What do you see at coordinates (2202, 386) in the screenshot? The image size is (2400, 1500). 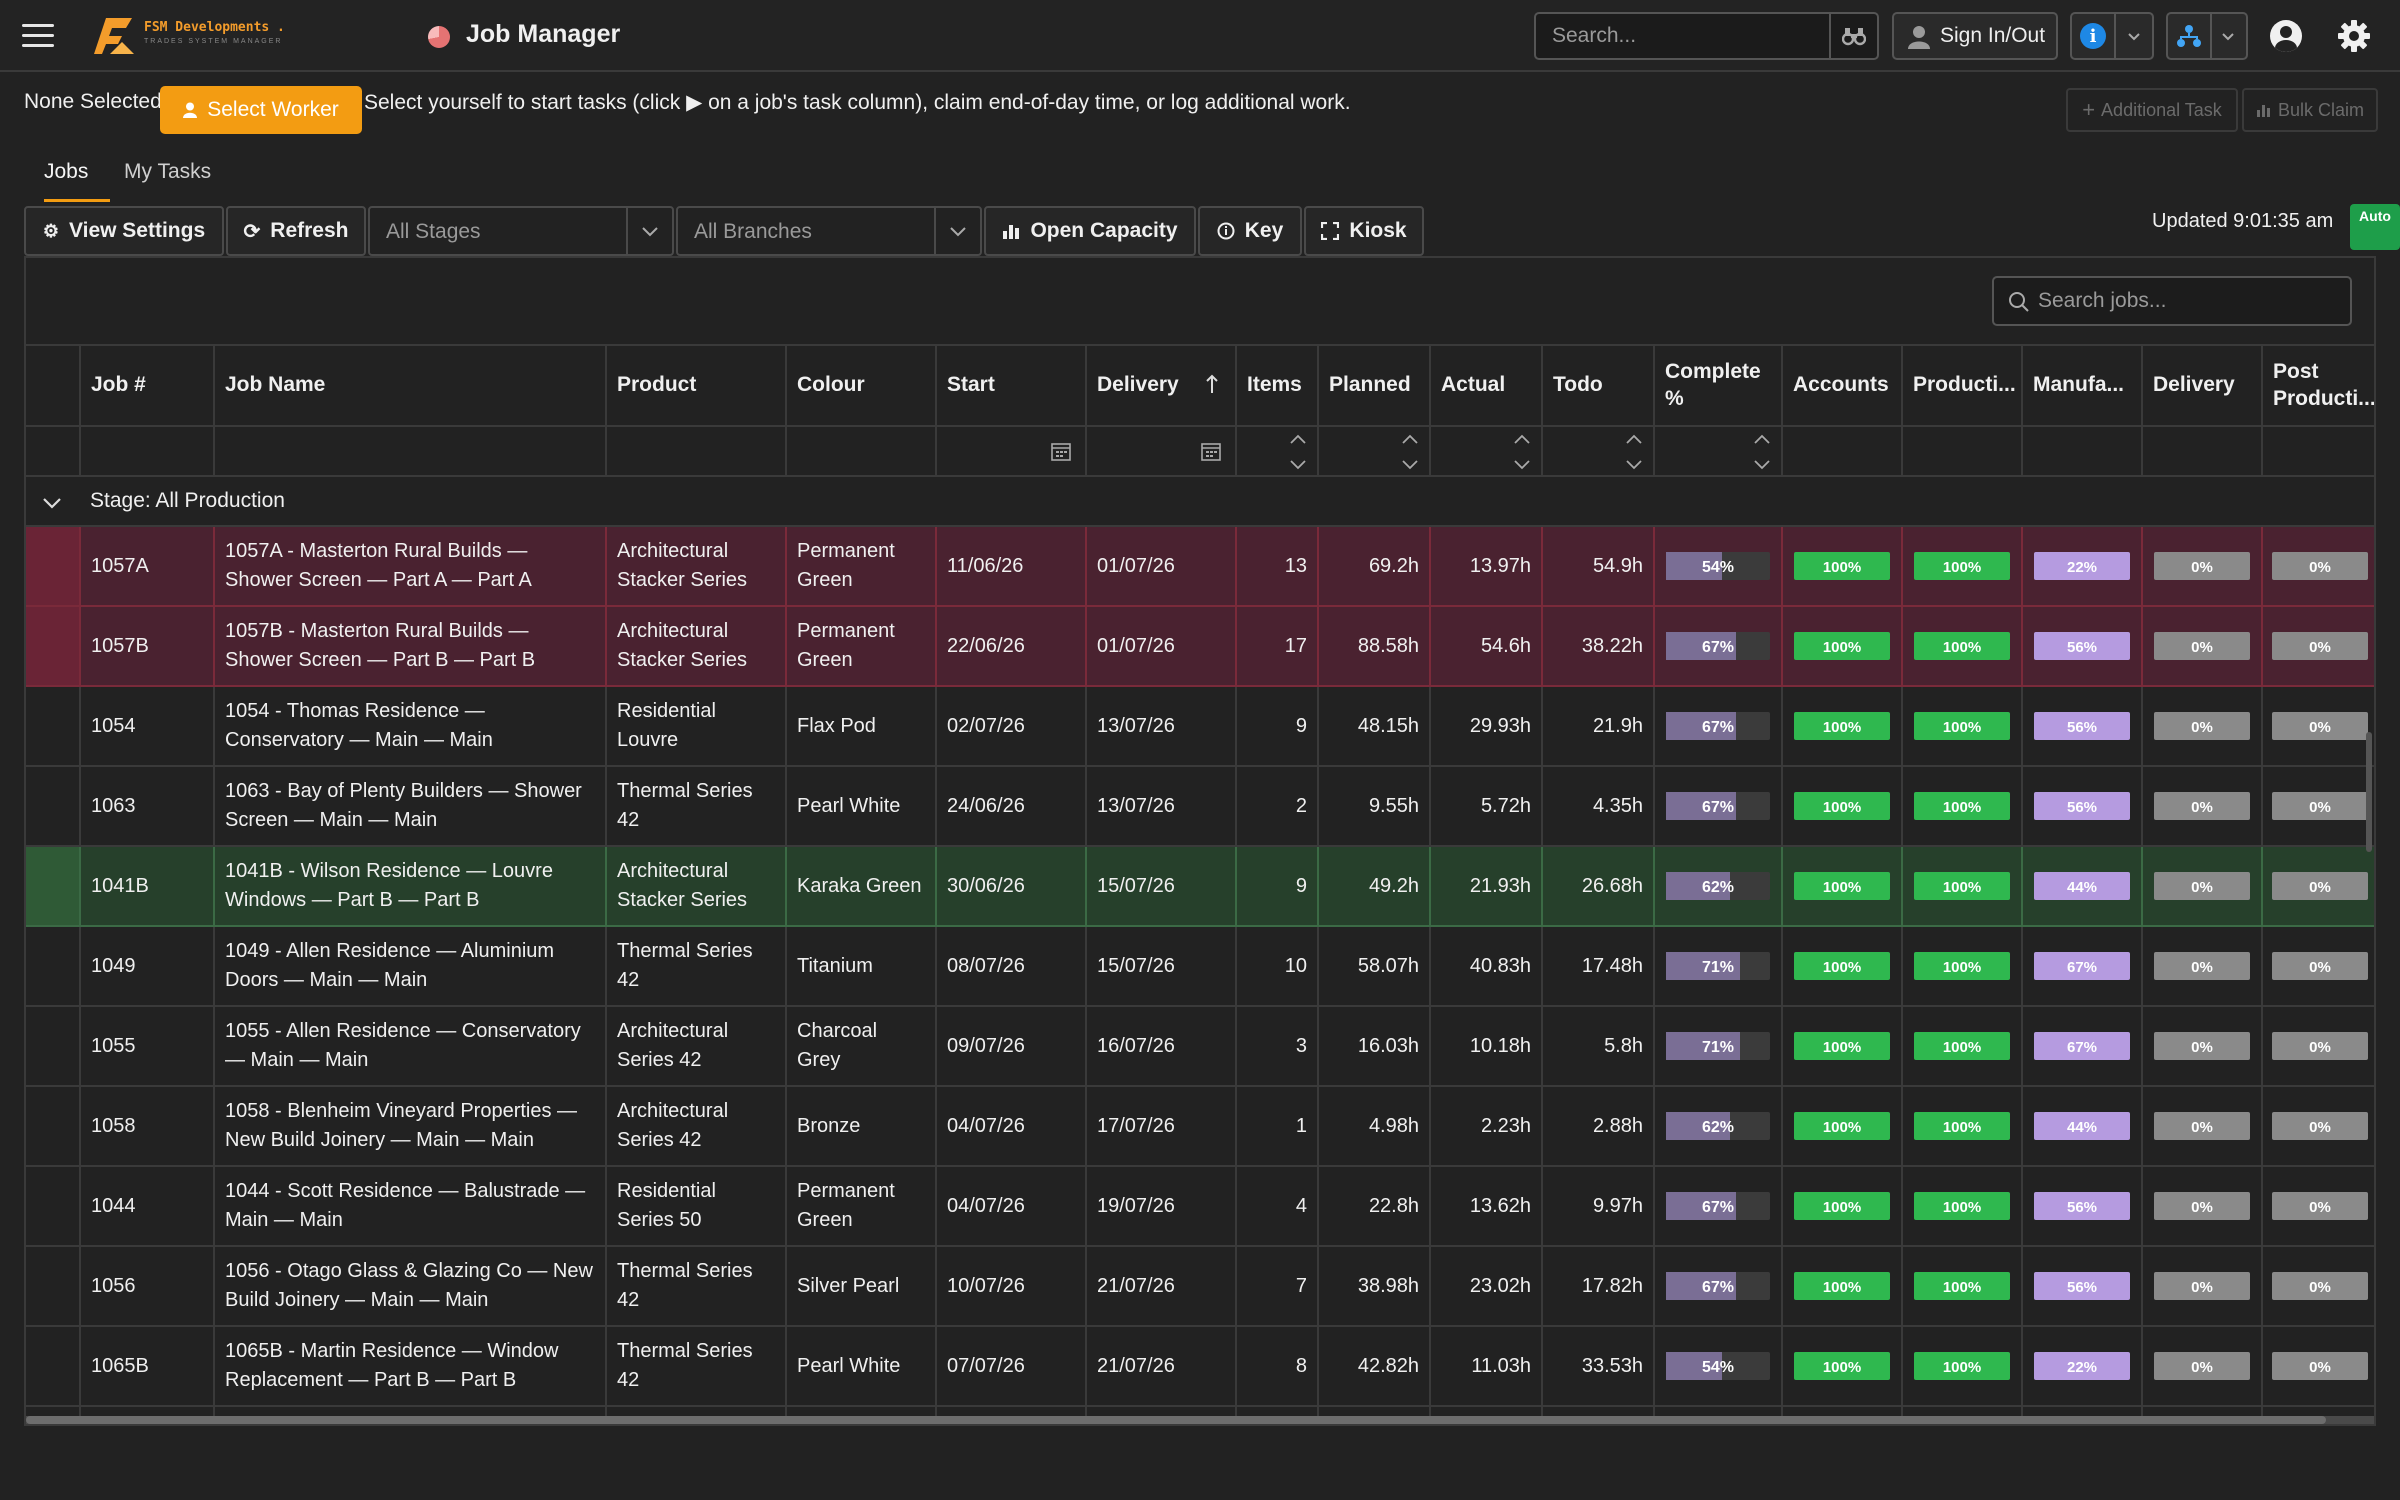 I see `column-header: Delivery` at bounding box center [2202, 386].